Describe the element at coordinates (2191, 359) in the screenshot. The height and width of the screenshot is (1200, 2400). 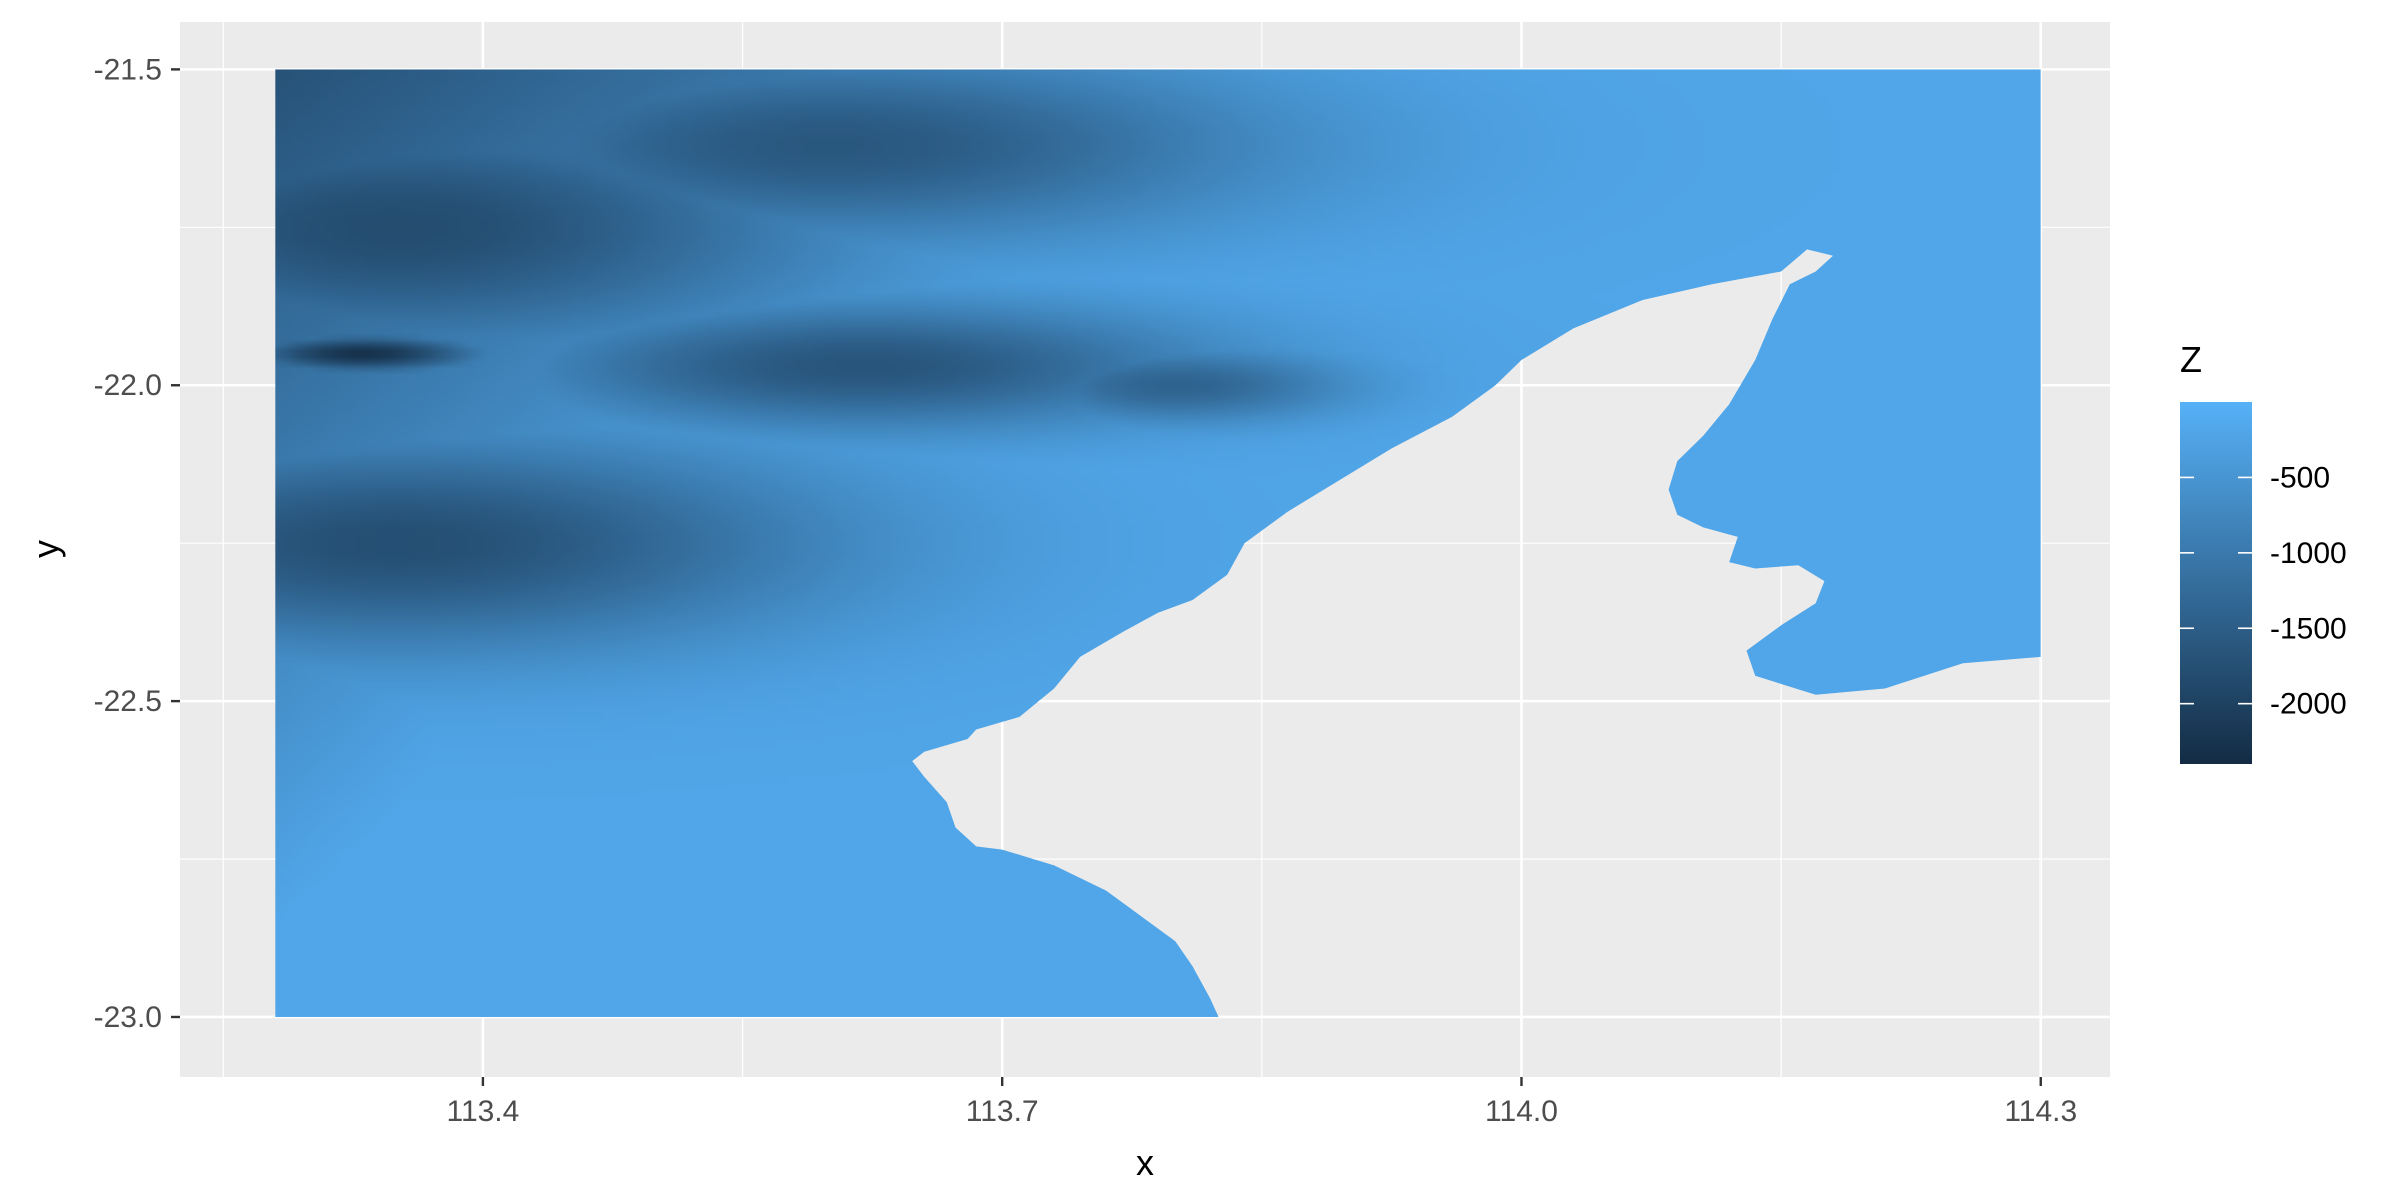
I see `legend-title: Z` at that location.